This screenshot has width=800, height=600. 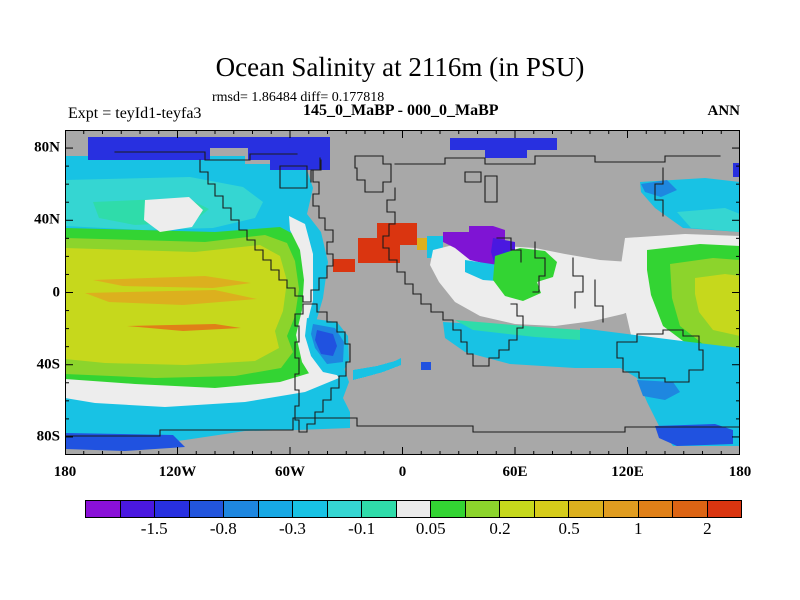 What do you see at coordinates (47, 219) in the screenshot?
I see `y-tick-label: 40N` at bounding box center [47, 219].